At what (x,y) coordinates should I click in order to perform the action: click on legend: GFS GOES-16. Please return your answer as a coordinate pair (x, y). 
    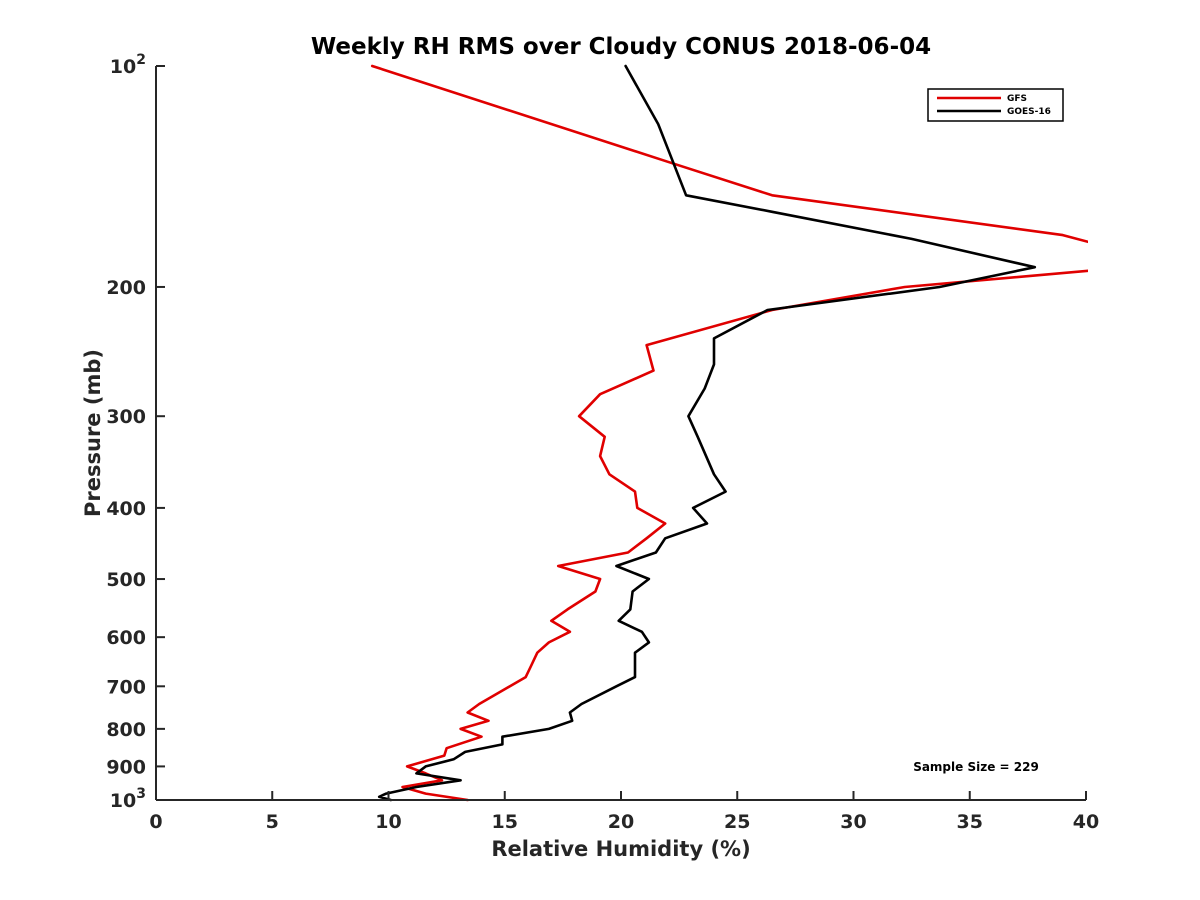
    Looking at the image, I should click on (995, 105).